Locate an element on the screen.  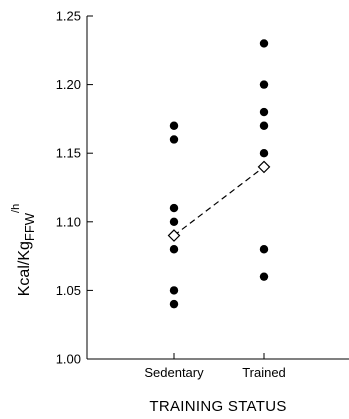
y-tick-label: 1.05 is located at coordinates (68, 290).